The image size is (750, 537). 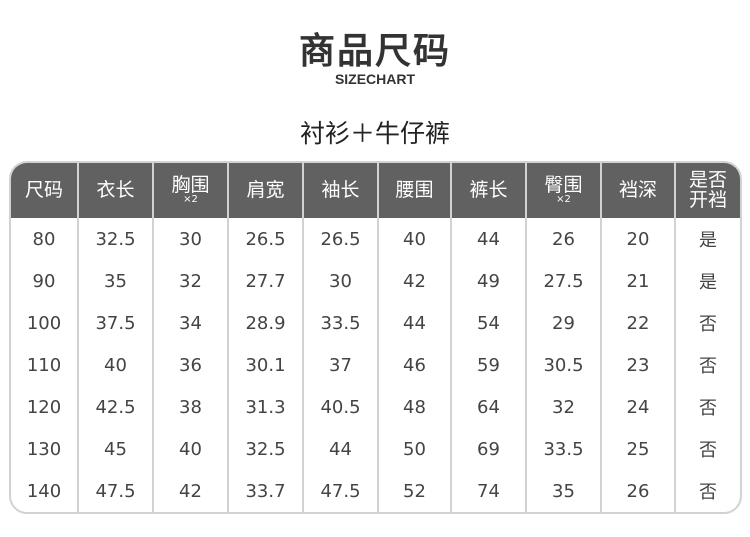 I want to click on column-header-label: 衣长, so click(x=115, y=189).